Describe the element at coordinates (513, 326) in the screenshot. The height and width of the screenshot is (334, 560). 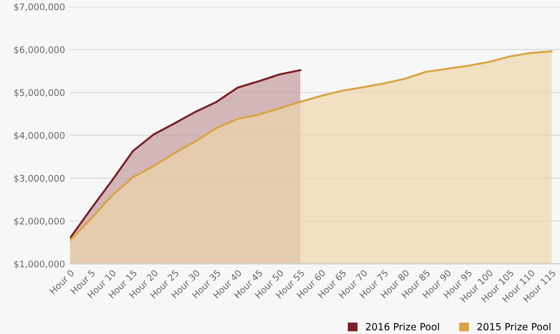
I see `legend-label: 2015 Prize Pool` at that location.